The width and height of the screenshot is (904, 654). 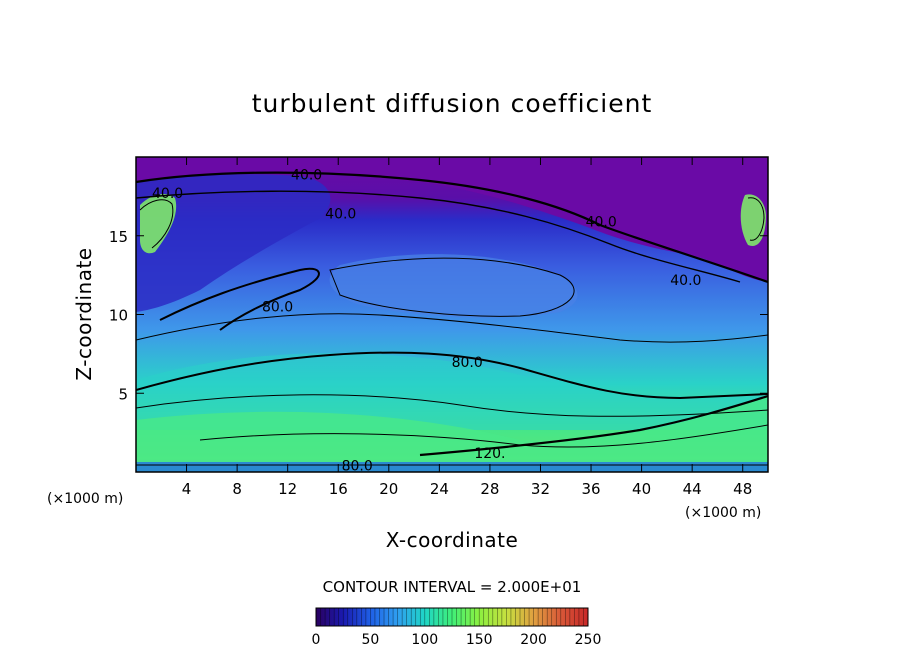 I want to click on colorbar: 0 50 100 150 200 250, so click(x=457, y=627).